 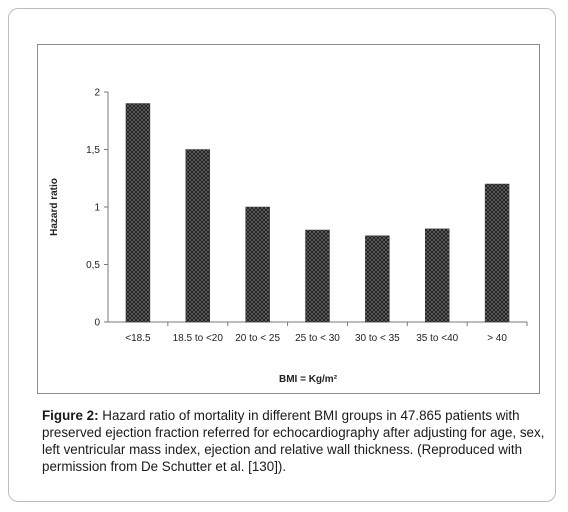 What do you see at coordinates (70, 415) in the screenshot?
I see `caption-label: Figure 2:` at bounding box center [70, 415].